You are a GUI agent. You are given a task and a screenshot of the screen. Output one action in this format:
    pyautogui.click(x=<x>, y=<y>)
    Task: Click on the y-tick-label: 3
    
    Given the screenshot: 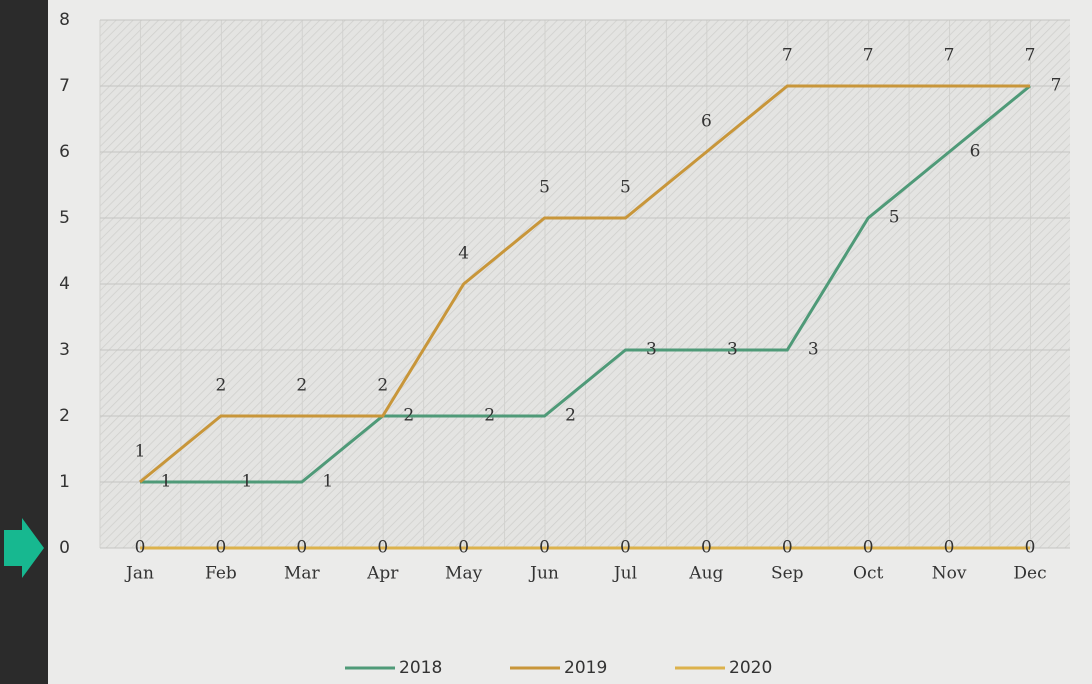 What is the action you would take?
    pyautogui.click(x=64, y=350)
    